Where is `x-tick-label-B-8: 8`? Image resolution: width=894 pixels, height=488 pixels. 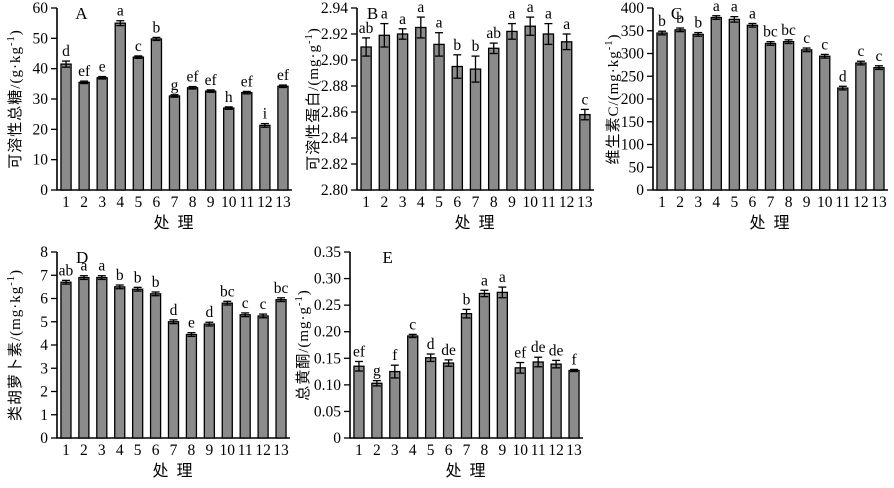 x-tick-label-B-8: 8 is located at coordinates (494, 202).